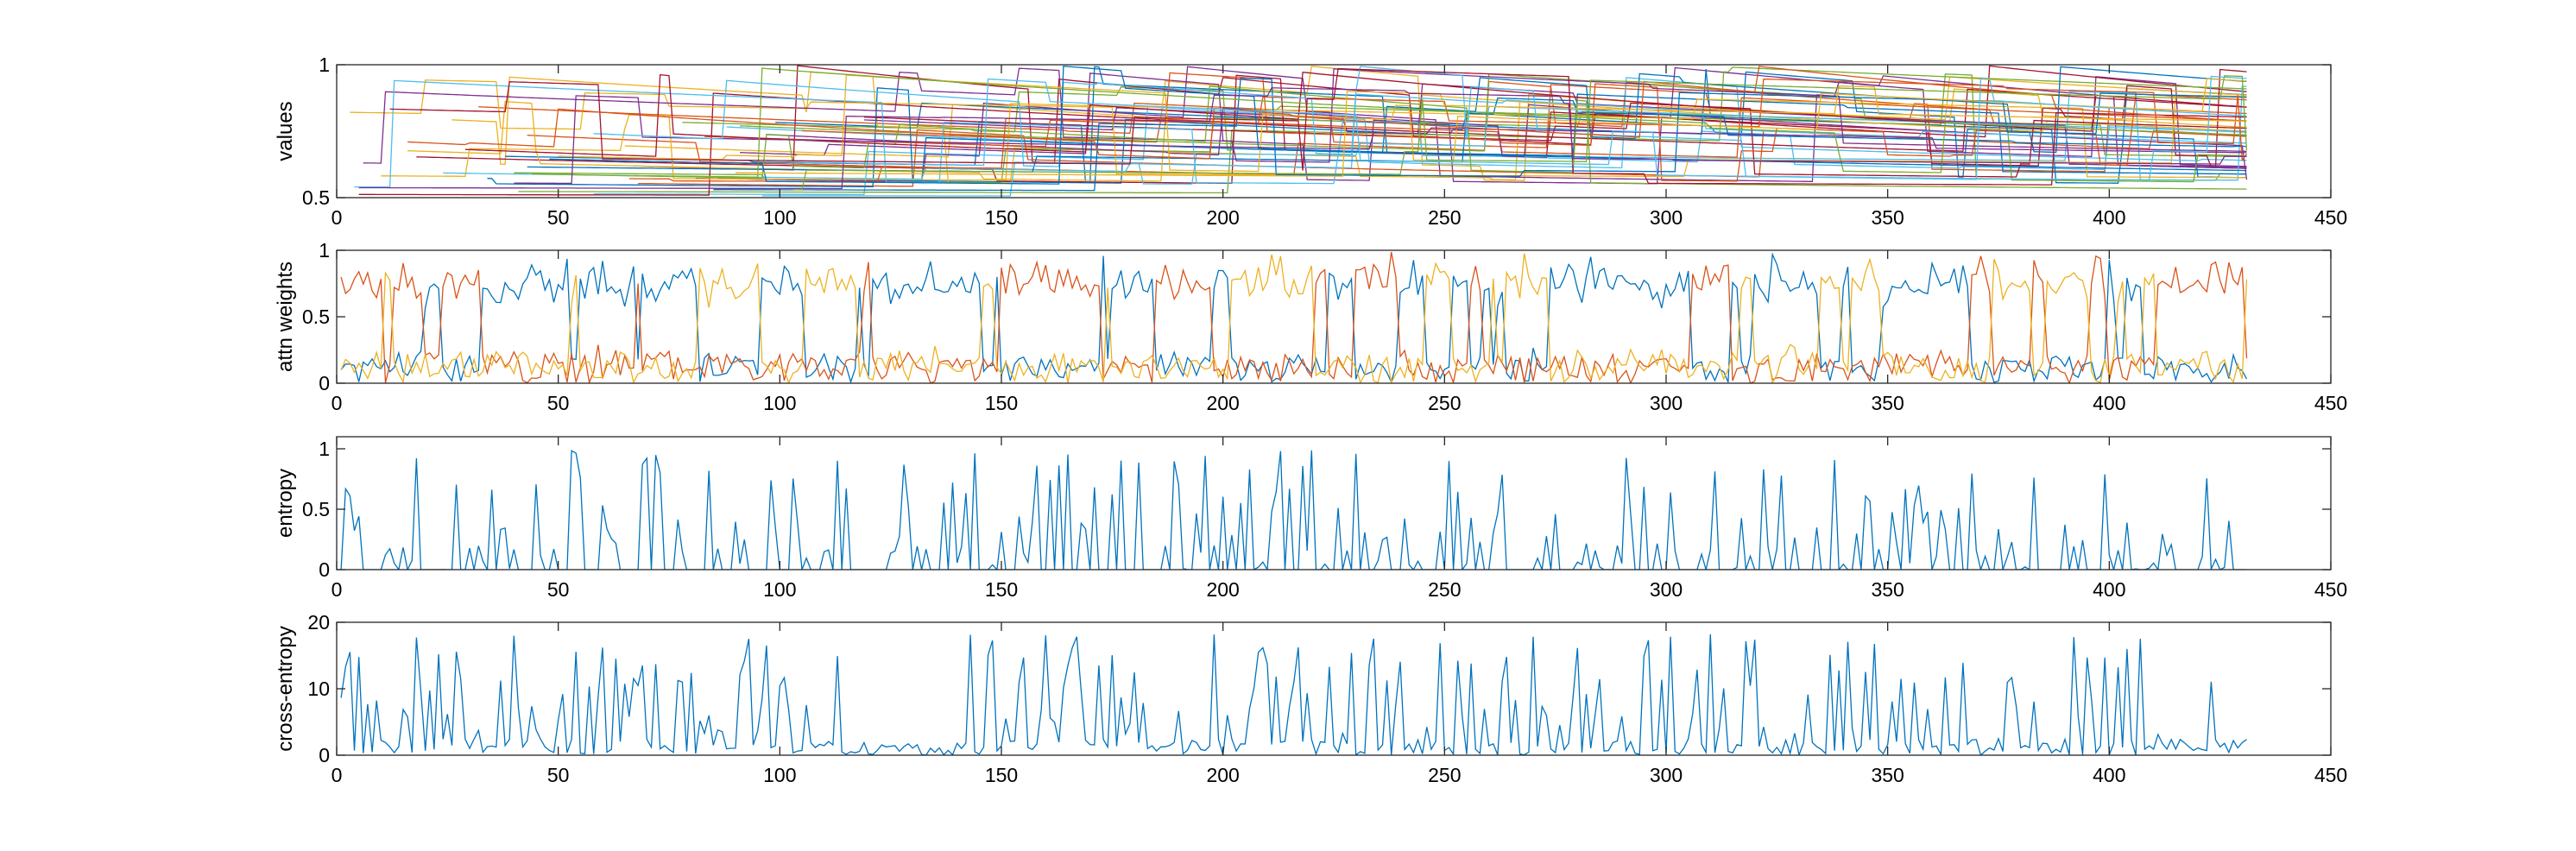 The image size is (2576, 851). What do you see at coordinates (285, 131) in the screenshot?
I see `y-axis-label: values` at bounding box center [285, 131].